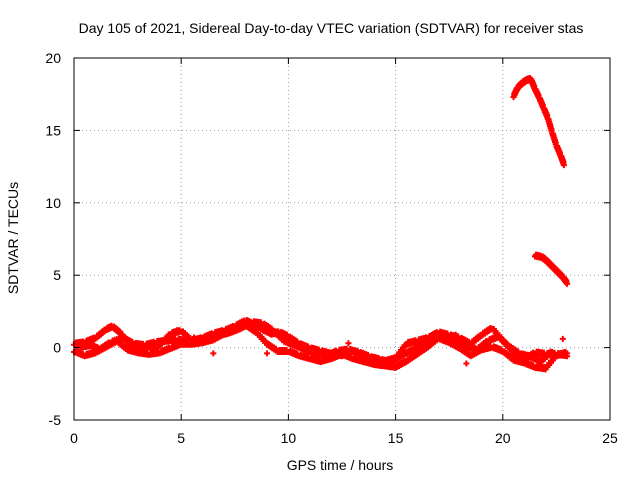 This screenshot has height=480, width=640. What do you see at coordinates (74, 438) in the screenshot?
I see `x-tick-label: 0` at bounding box center [74, 438].